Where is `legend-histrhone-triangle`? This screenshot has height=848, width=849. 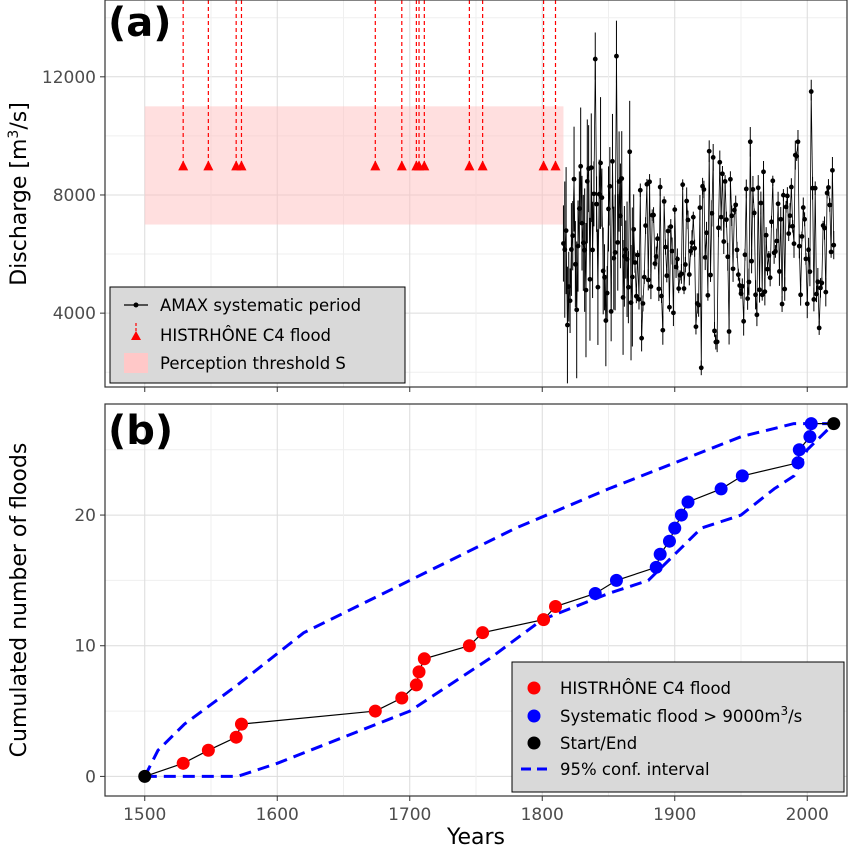
legend-histrhone-triangle is located at coordinates (136, 335).